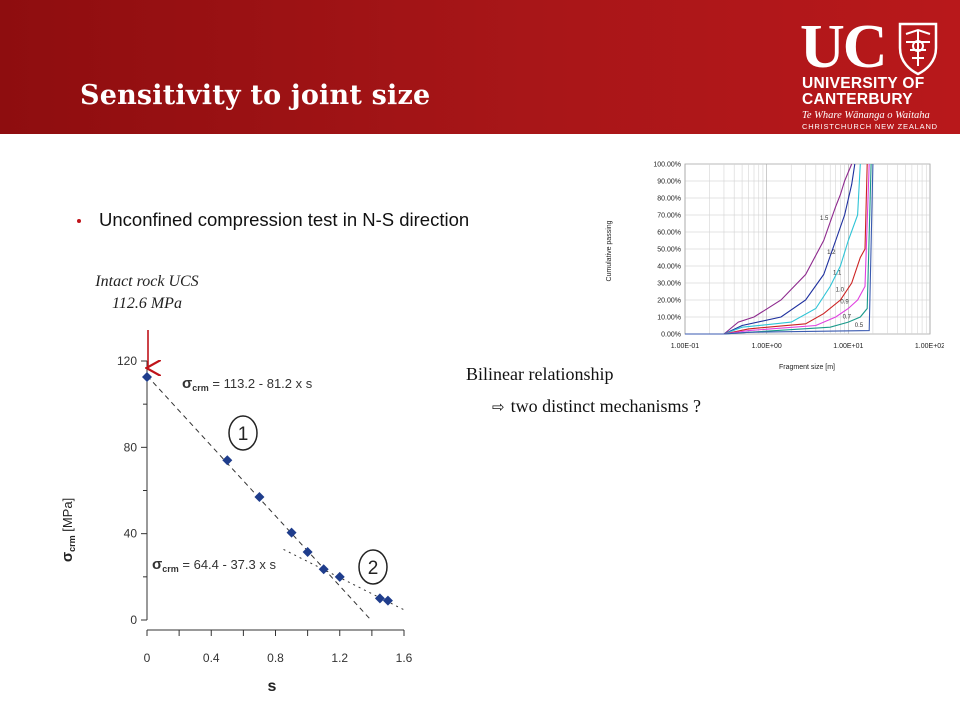  Describe the element at coordinates (131, 447) in the screenshot. I see `y-tick-label: 80` at that location.